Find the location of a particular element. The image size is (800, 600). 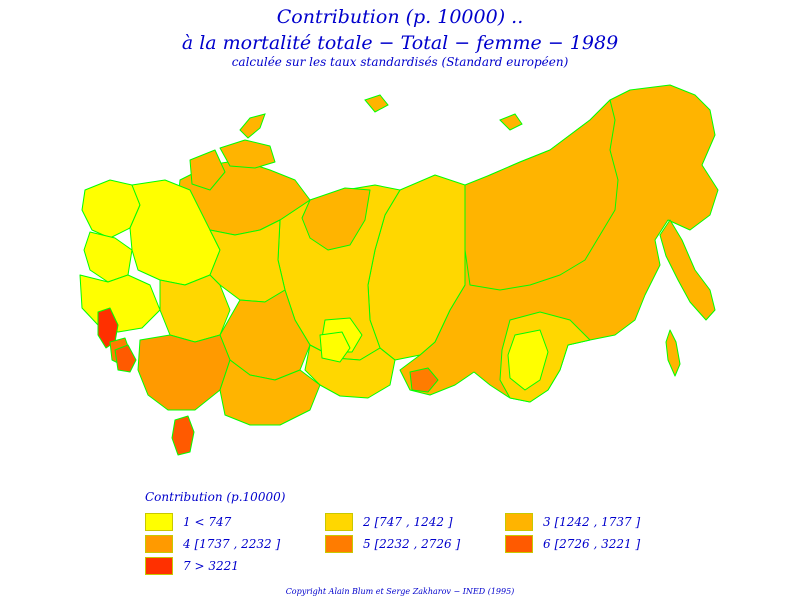

legend-label-7: 7 > 3221 is located at coordinates (211, 566).